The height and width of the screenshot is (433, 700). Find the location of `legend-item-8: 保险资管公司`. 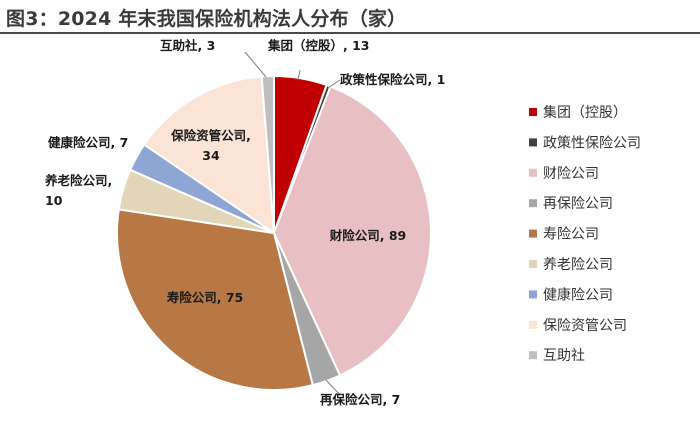

legend-item-8: 保险资管公司 is located at coordinates (578, 326).